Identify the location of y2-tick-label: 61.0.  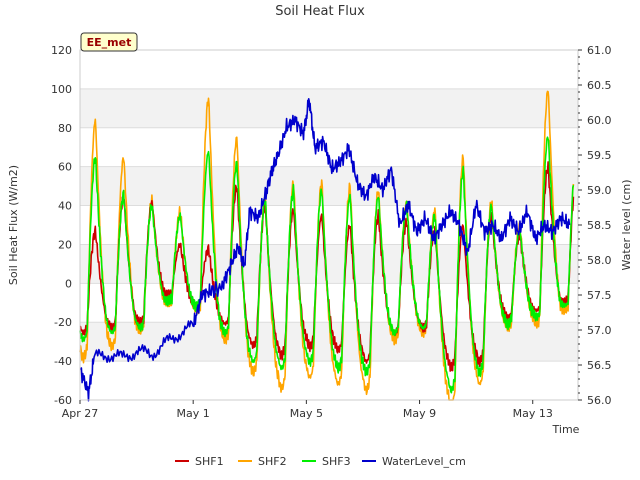
(599, 50).